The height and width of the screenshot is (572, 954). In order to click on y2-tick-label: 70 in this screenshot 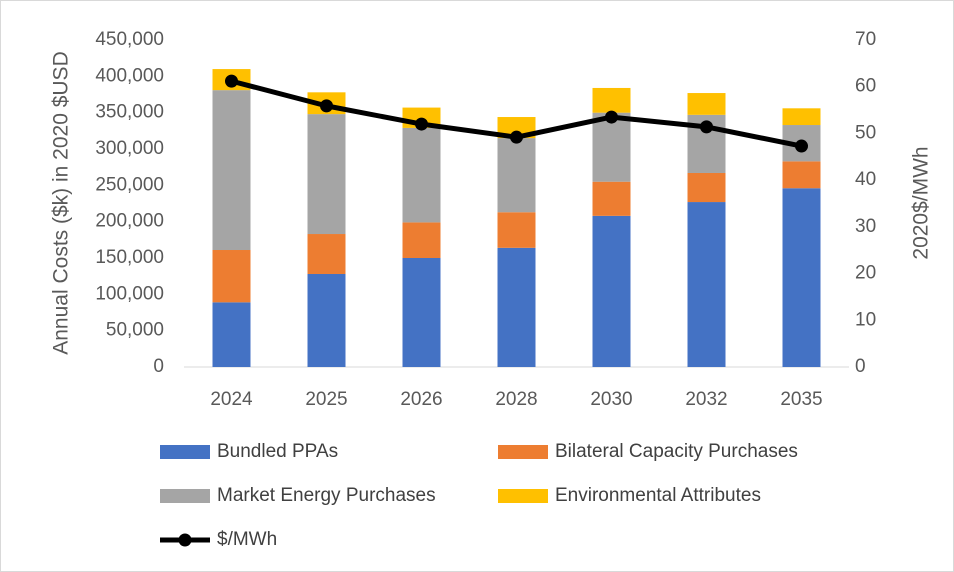, I will do `click(865, 39)`.